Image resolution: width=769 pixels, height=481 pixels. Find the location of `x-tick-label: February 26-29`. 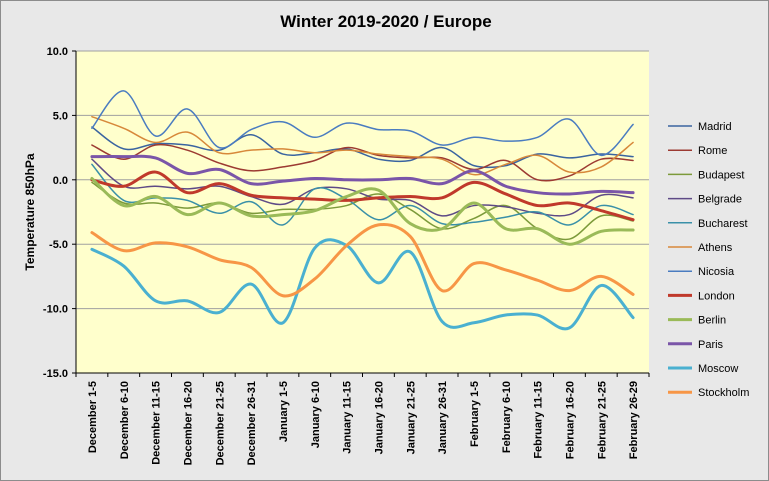

x-tick-label: February 26-29 is located at coordinates (634, 420).